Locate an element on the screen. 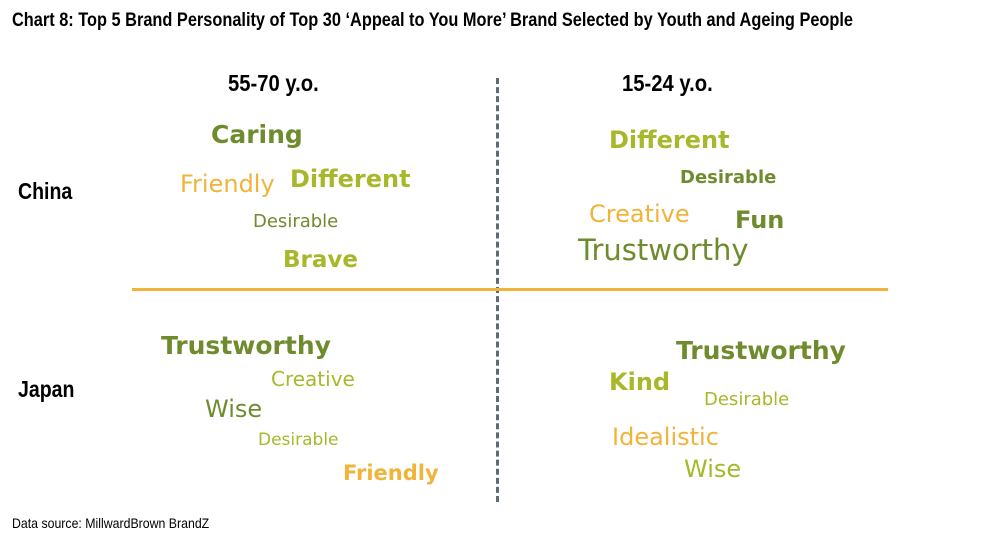 The width and height of the screenshot is (1000, 544). word-japan-old-wise: Wise is located at coordinates (234, 409).